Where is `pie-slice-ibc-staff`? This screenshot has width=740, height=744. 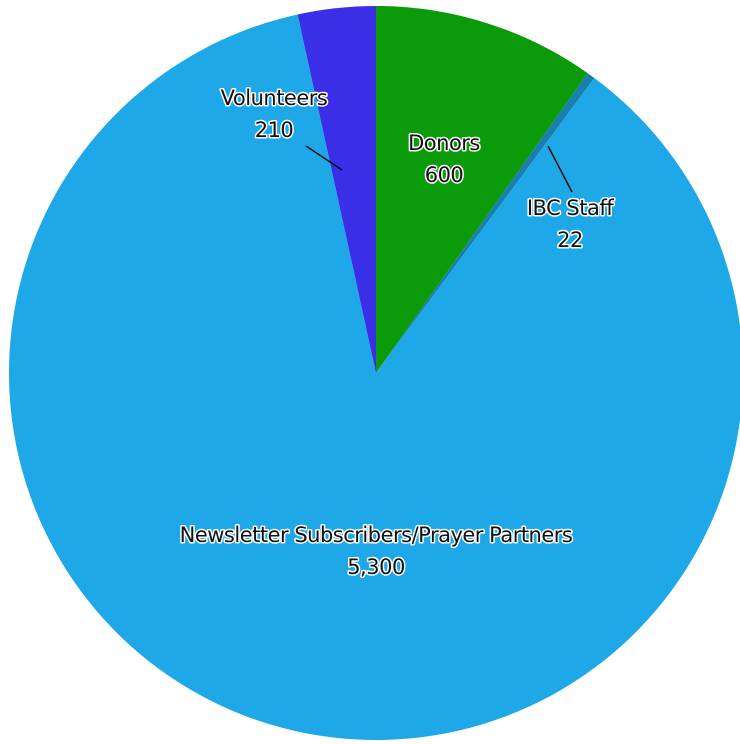
pie-slice-ibc-staff is located at coordinates (485, 223).